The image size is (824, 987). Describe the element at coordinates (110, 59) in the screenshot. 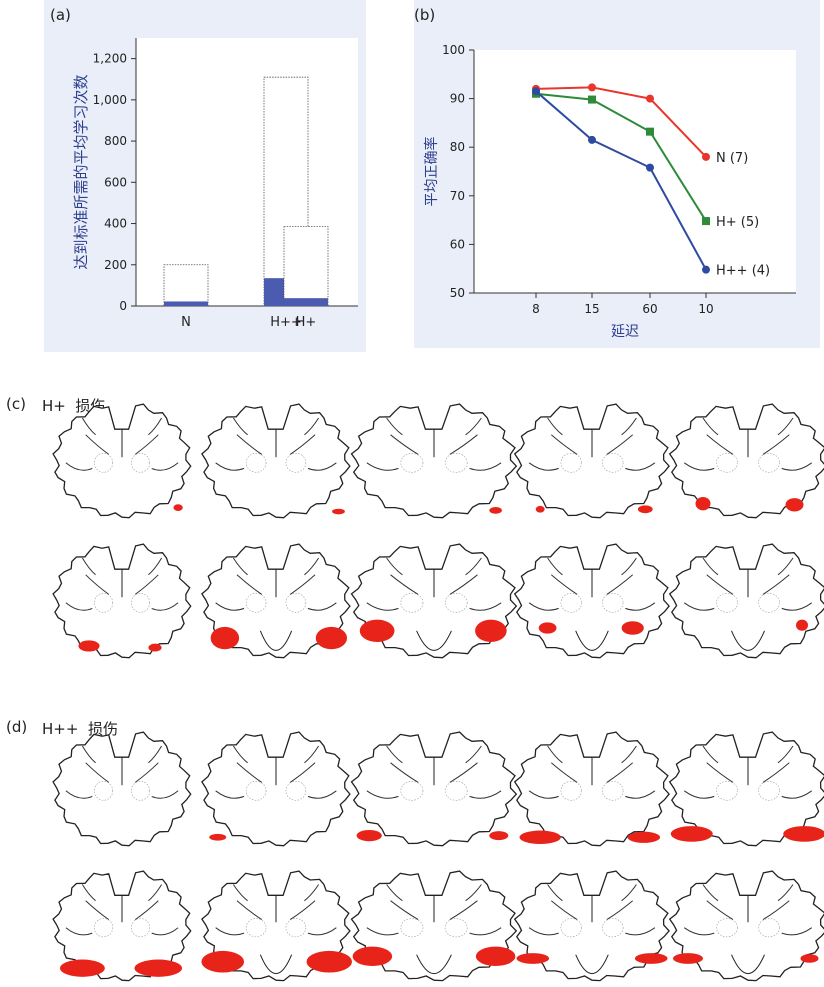

I see `y-tick-label: 1,200` at that location.